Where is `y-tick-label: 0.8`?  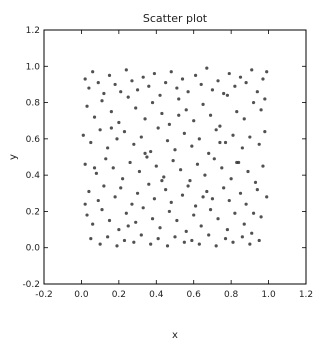 y-tick-label: 0.8 is located at coordinates (33, 104).